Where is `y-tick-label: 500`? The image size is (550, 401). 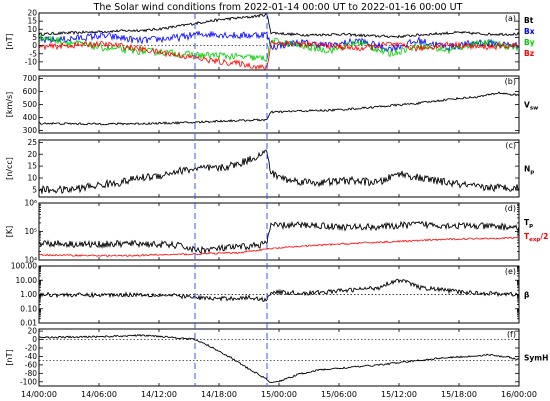
y-tick-label: 500 is located at coordinates (30, 104).